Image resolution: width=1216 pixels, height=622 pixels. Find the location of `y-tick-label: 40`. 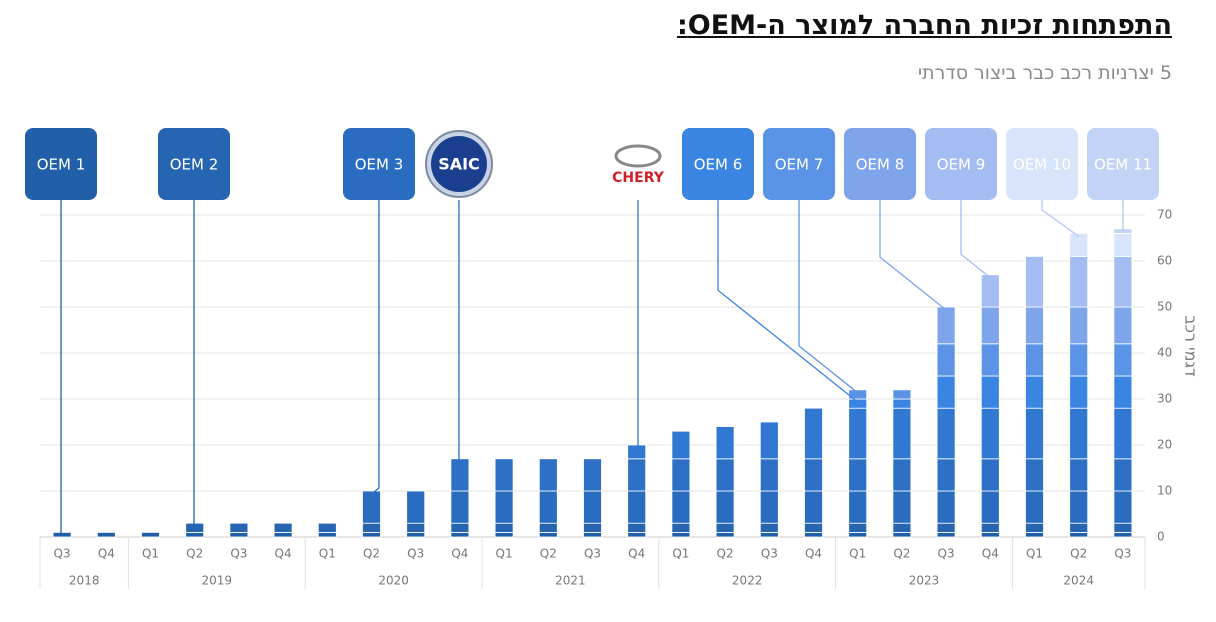

y-tick-label: 40 is located at coordinates (1164, 353).